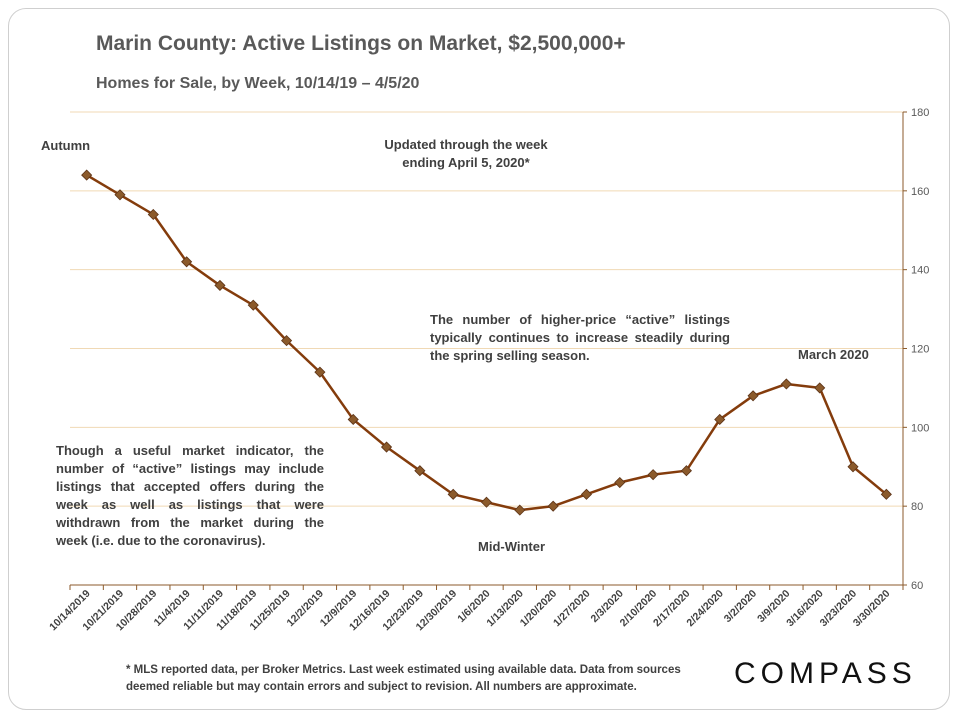 The height and width of the screenshot is (720, 960). Describe the element at coordinates (567, 43) in the screenshot. I see `chart-title-price: $2,500,000+` at that location.